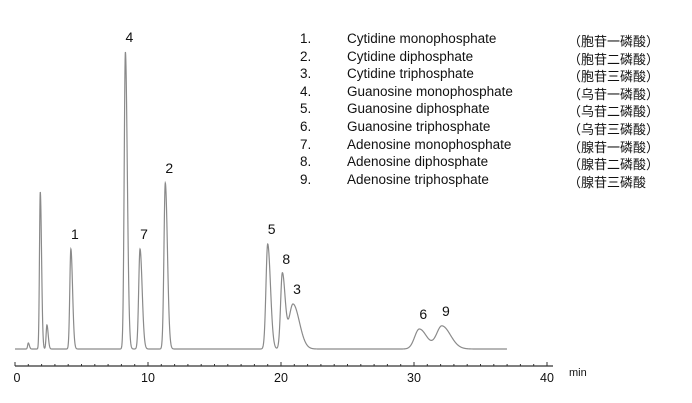 Image resolution: width=692 pixels, height=403 pixels. What do you see at coordinates (430, 91) in the screenshot?
I see `legend-name: Guanosine monophosphate` at bounding box center [430, 91].